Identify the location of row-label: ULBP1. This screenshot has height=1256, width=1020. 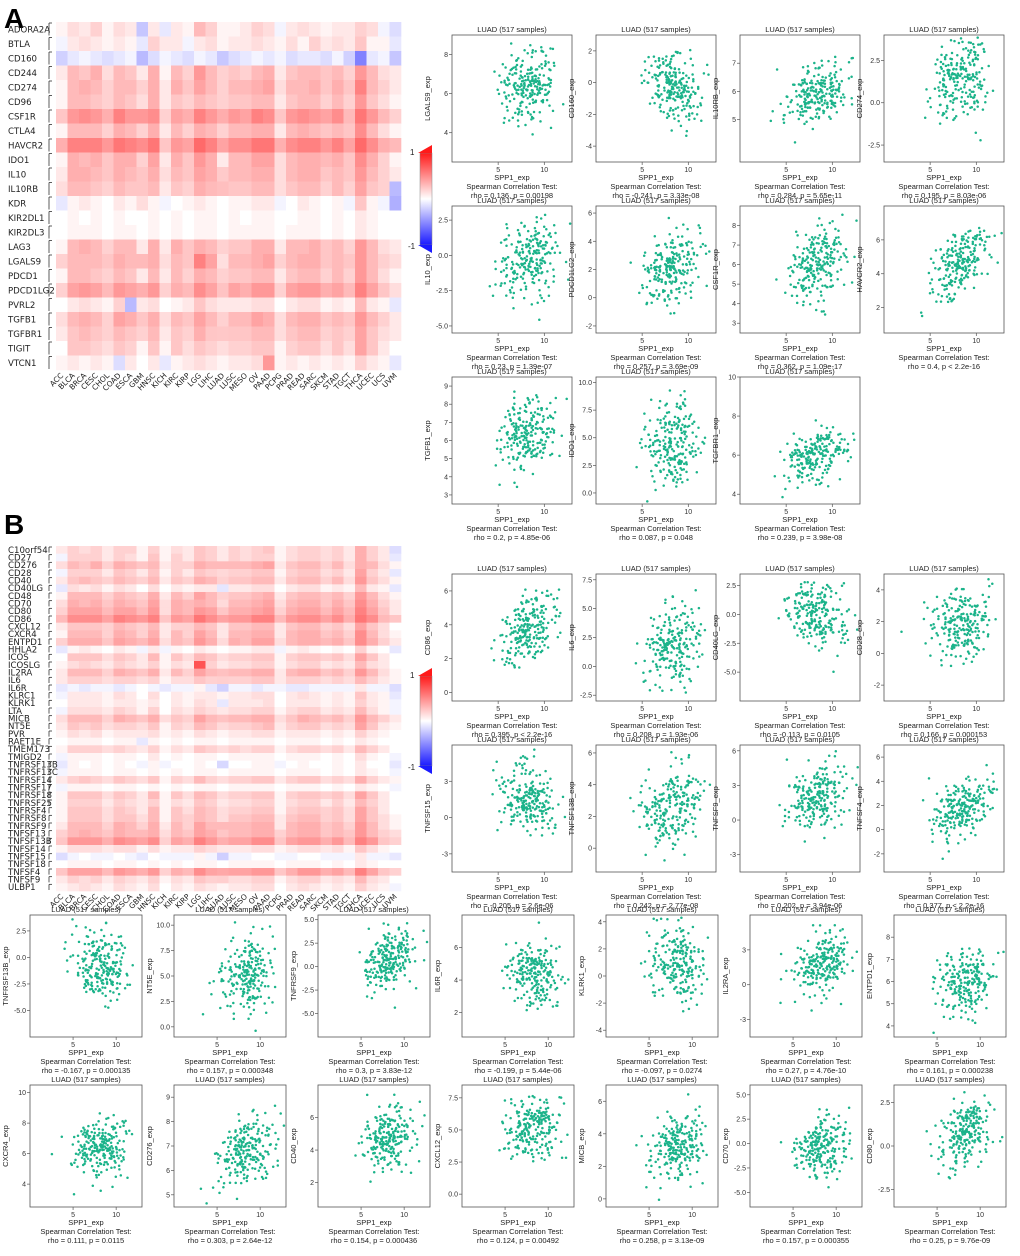
(22, 888).